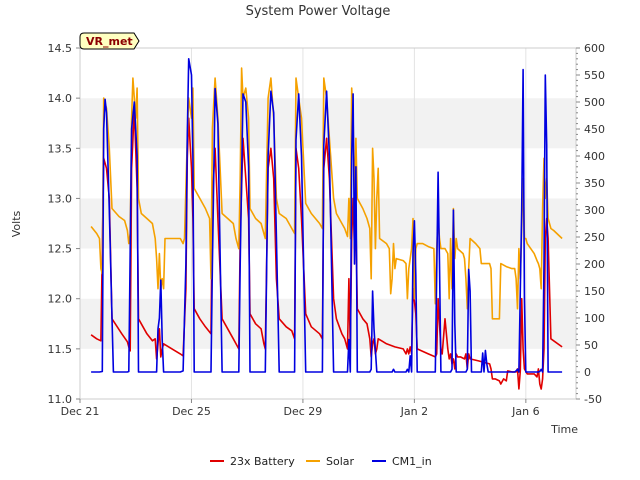 The height and width of the screenshot is (480, 640). I want to click on x-tick-label: Jan 6, so click(525, 411).